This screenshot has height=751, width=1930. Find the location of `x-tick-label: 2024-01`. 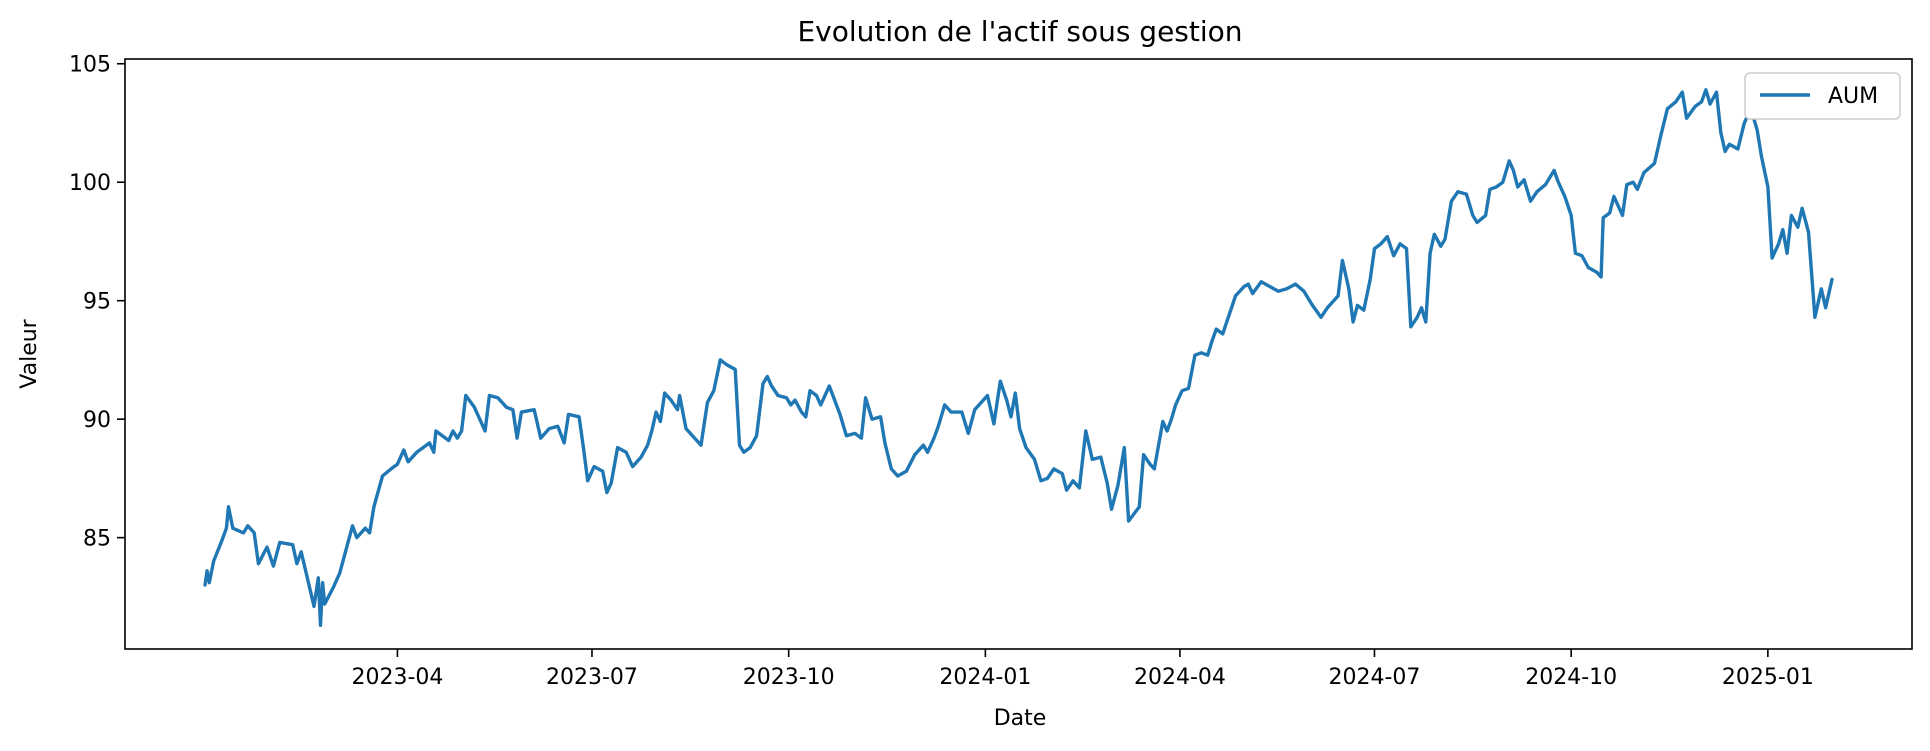

x-tick-label: 2024-01 is located at coordinates (985, 677).